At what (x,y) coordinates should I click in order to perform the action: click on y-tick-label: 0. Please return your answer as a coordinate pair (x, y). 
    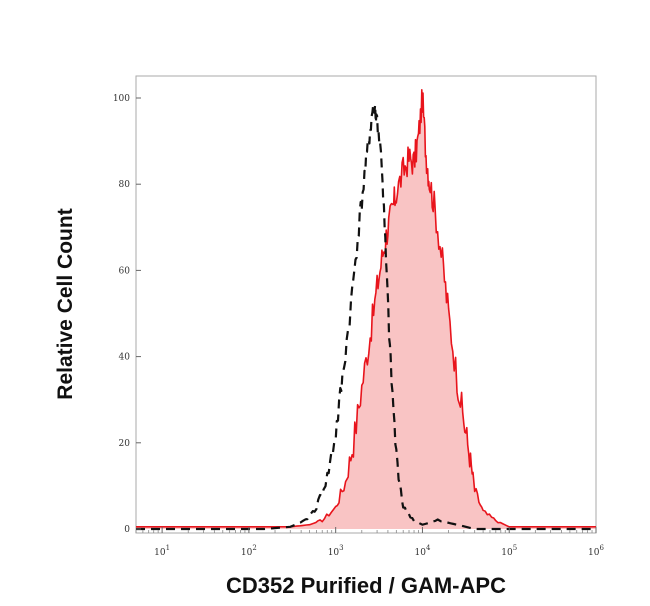
    Looking at the image, I should click on (127, 530).